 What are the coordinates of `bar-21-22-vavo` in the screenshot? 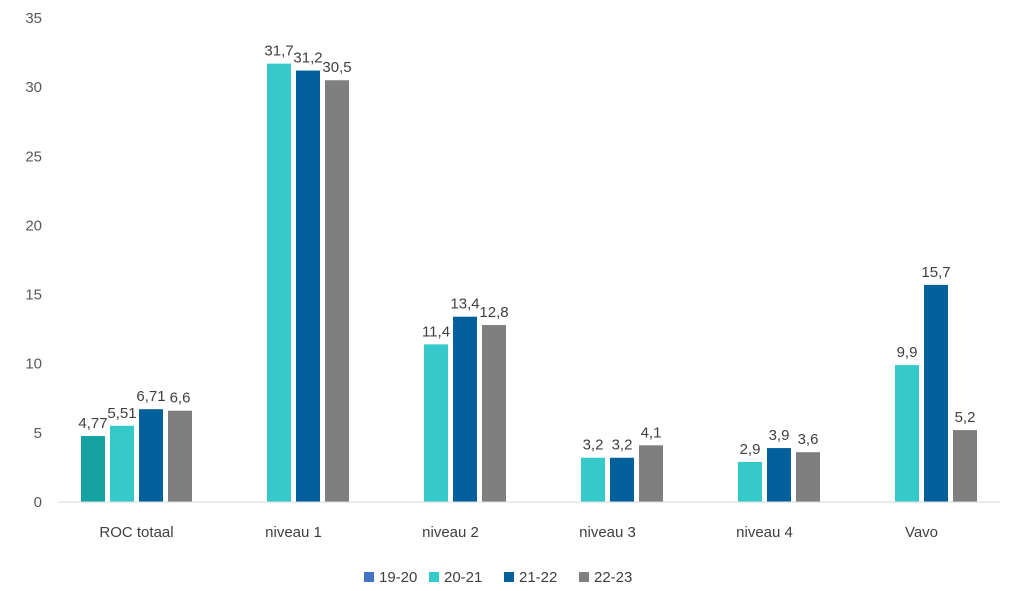 It's located at (936, 393).